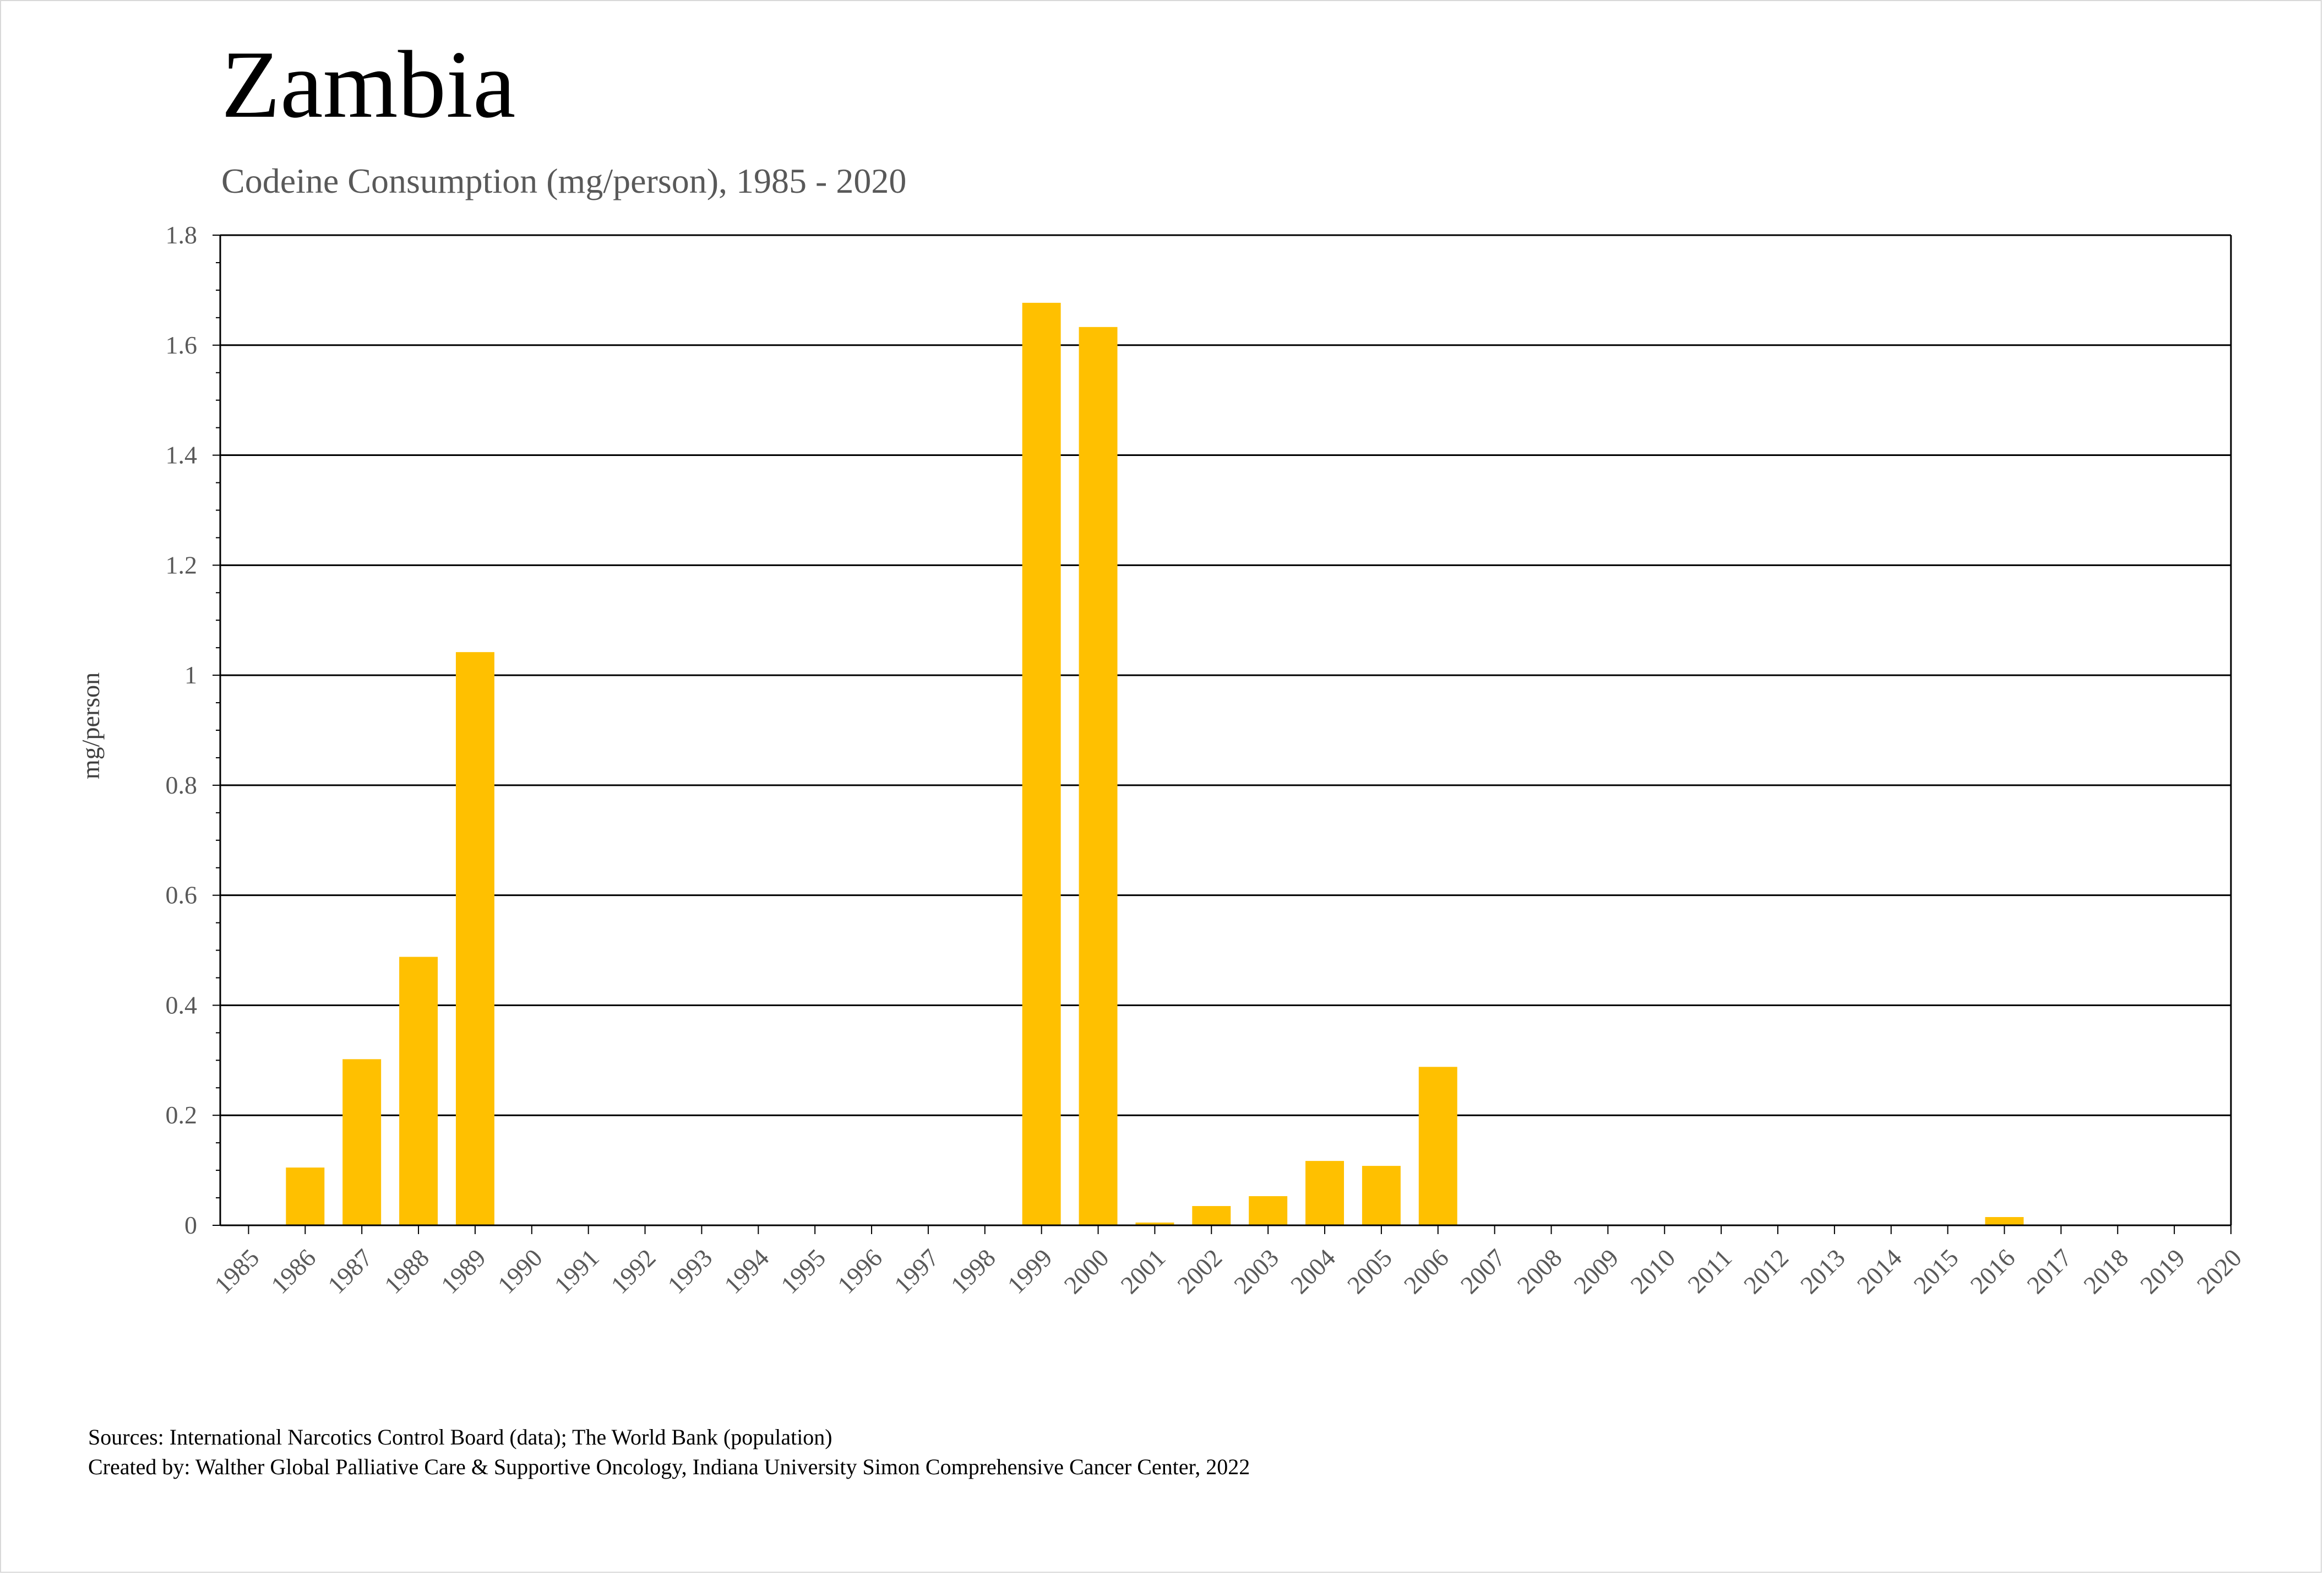 The width and height of the screenshot is (2324, 1575). Describe the element at coordinates (746, 1271) in the screenshot. I see `x-tick-label: 1994` at that location.